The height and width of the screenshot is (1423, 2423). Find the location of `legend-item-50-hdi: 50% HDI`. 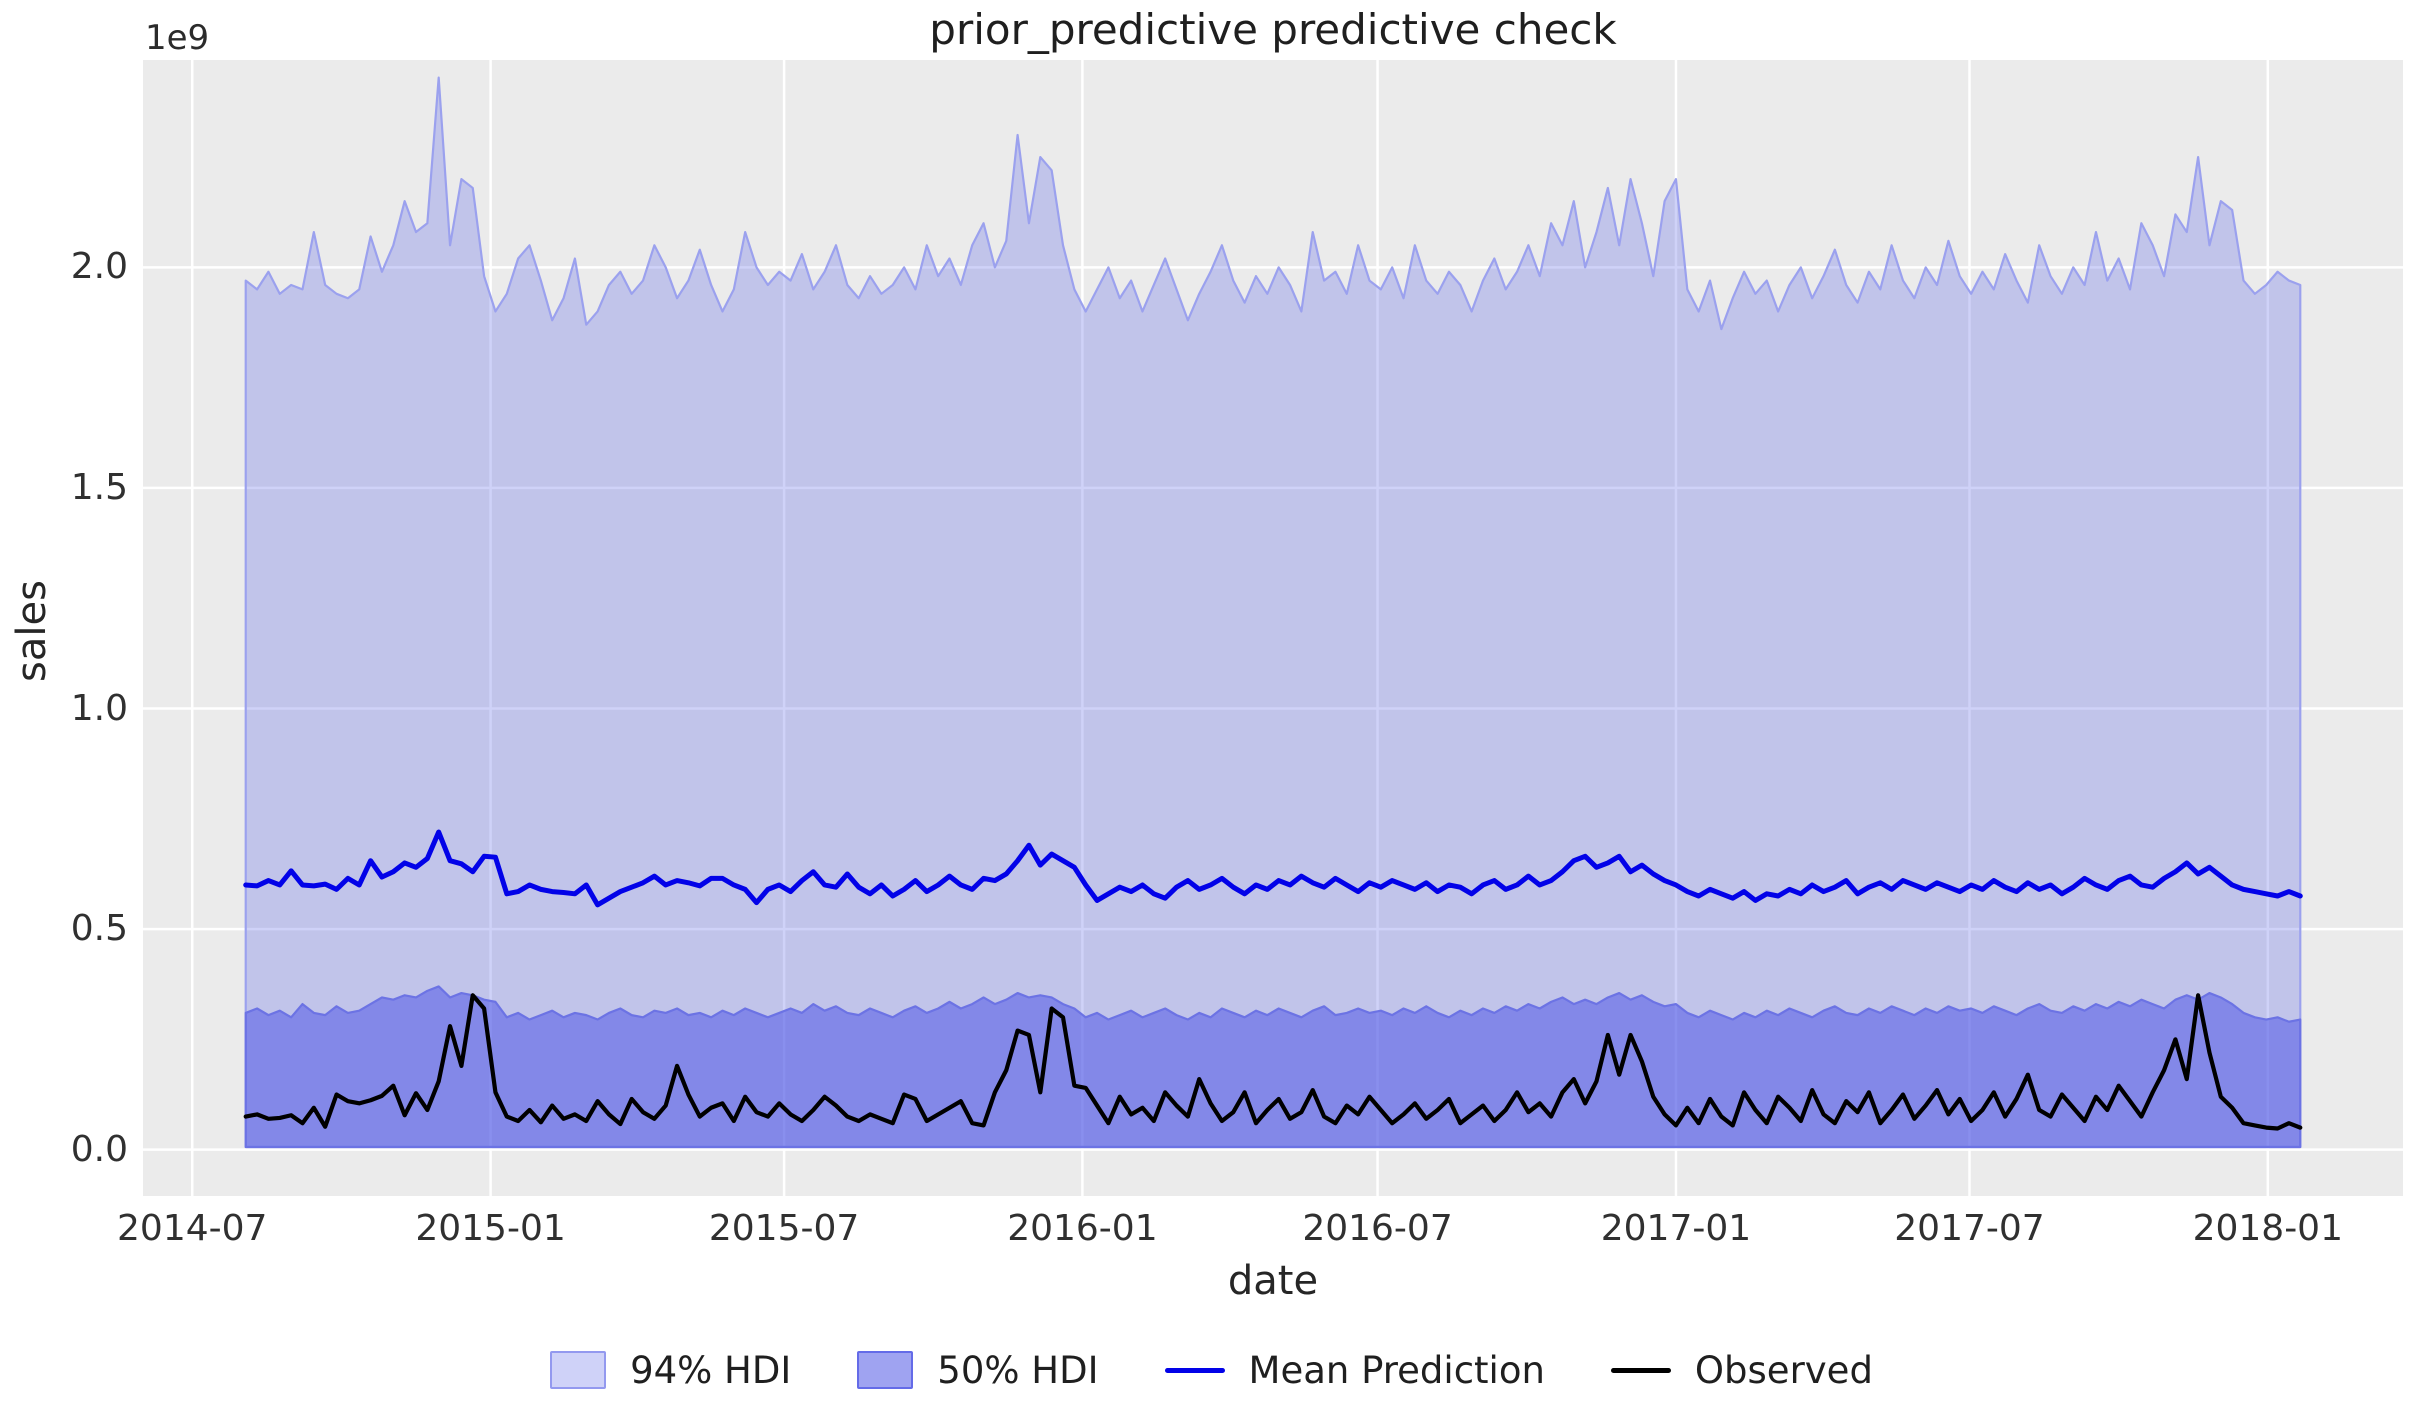

legend-item-50-hdi: 50% HDI is located at coordinates (978, 1370).